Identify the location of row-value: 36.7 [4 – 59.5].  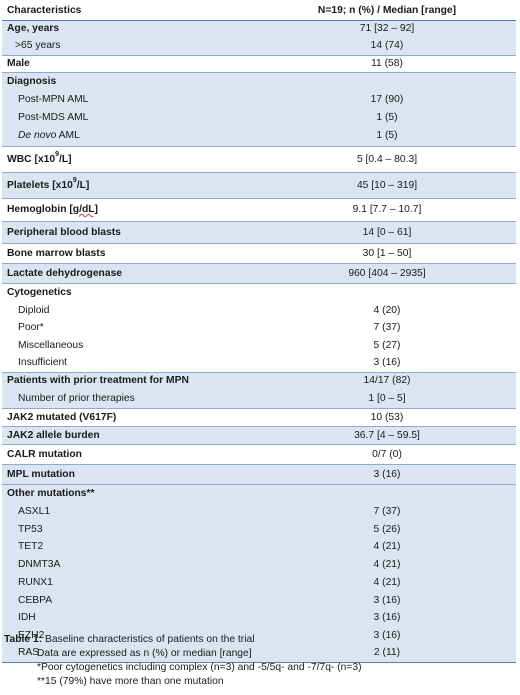
(387, 434).